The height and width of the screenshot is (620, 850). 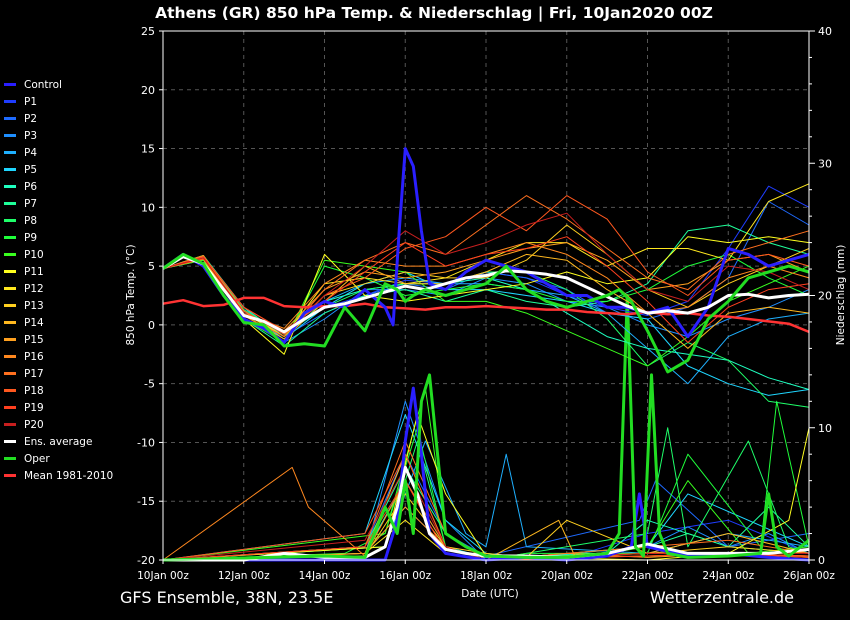 I want to click on legend-label: P15, so click(x=34, y=339).